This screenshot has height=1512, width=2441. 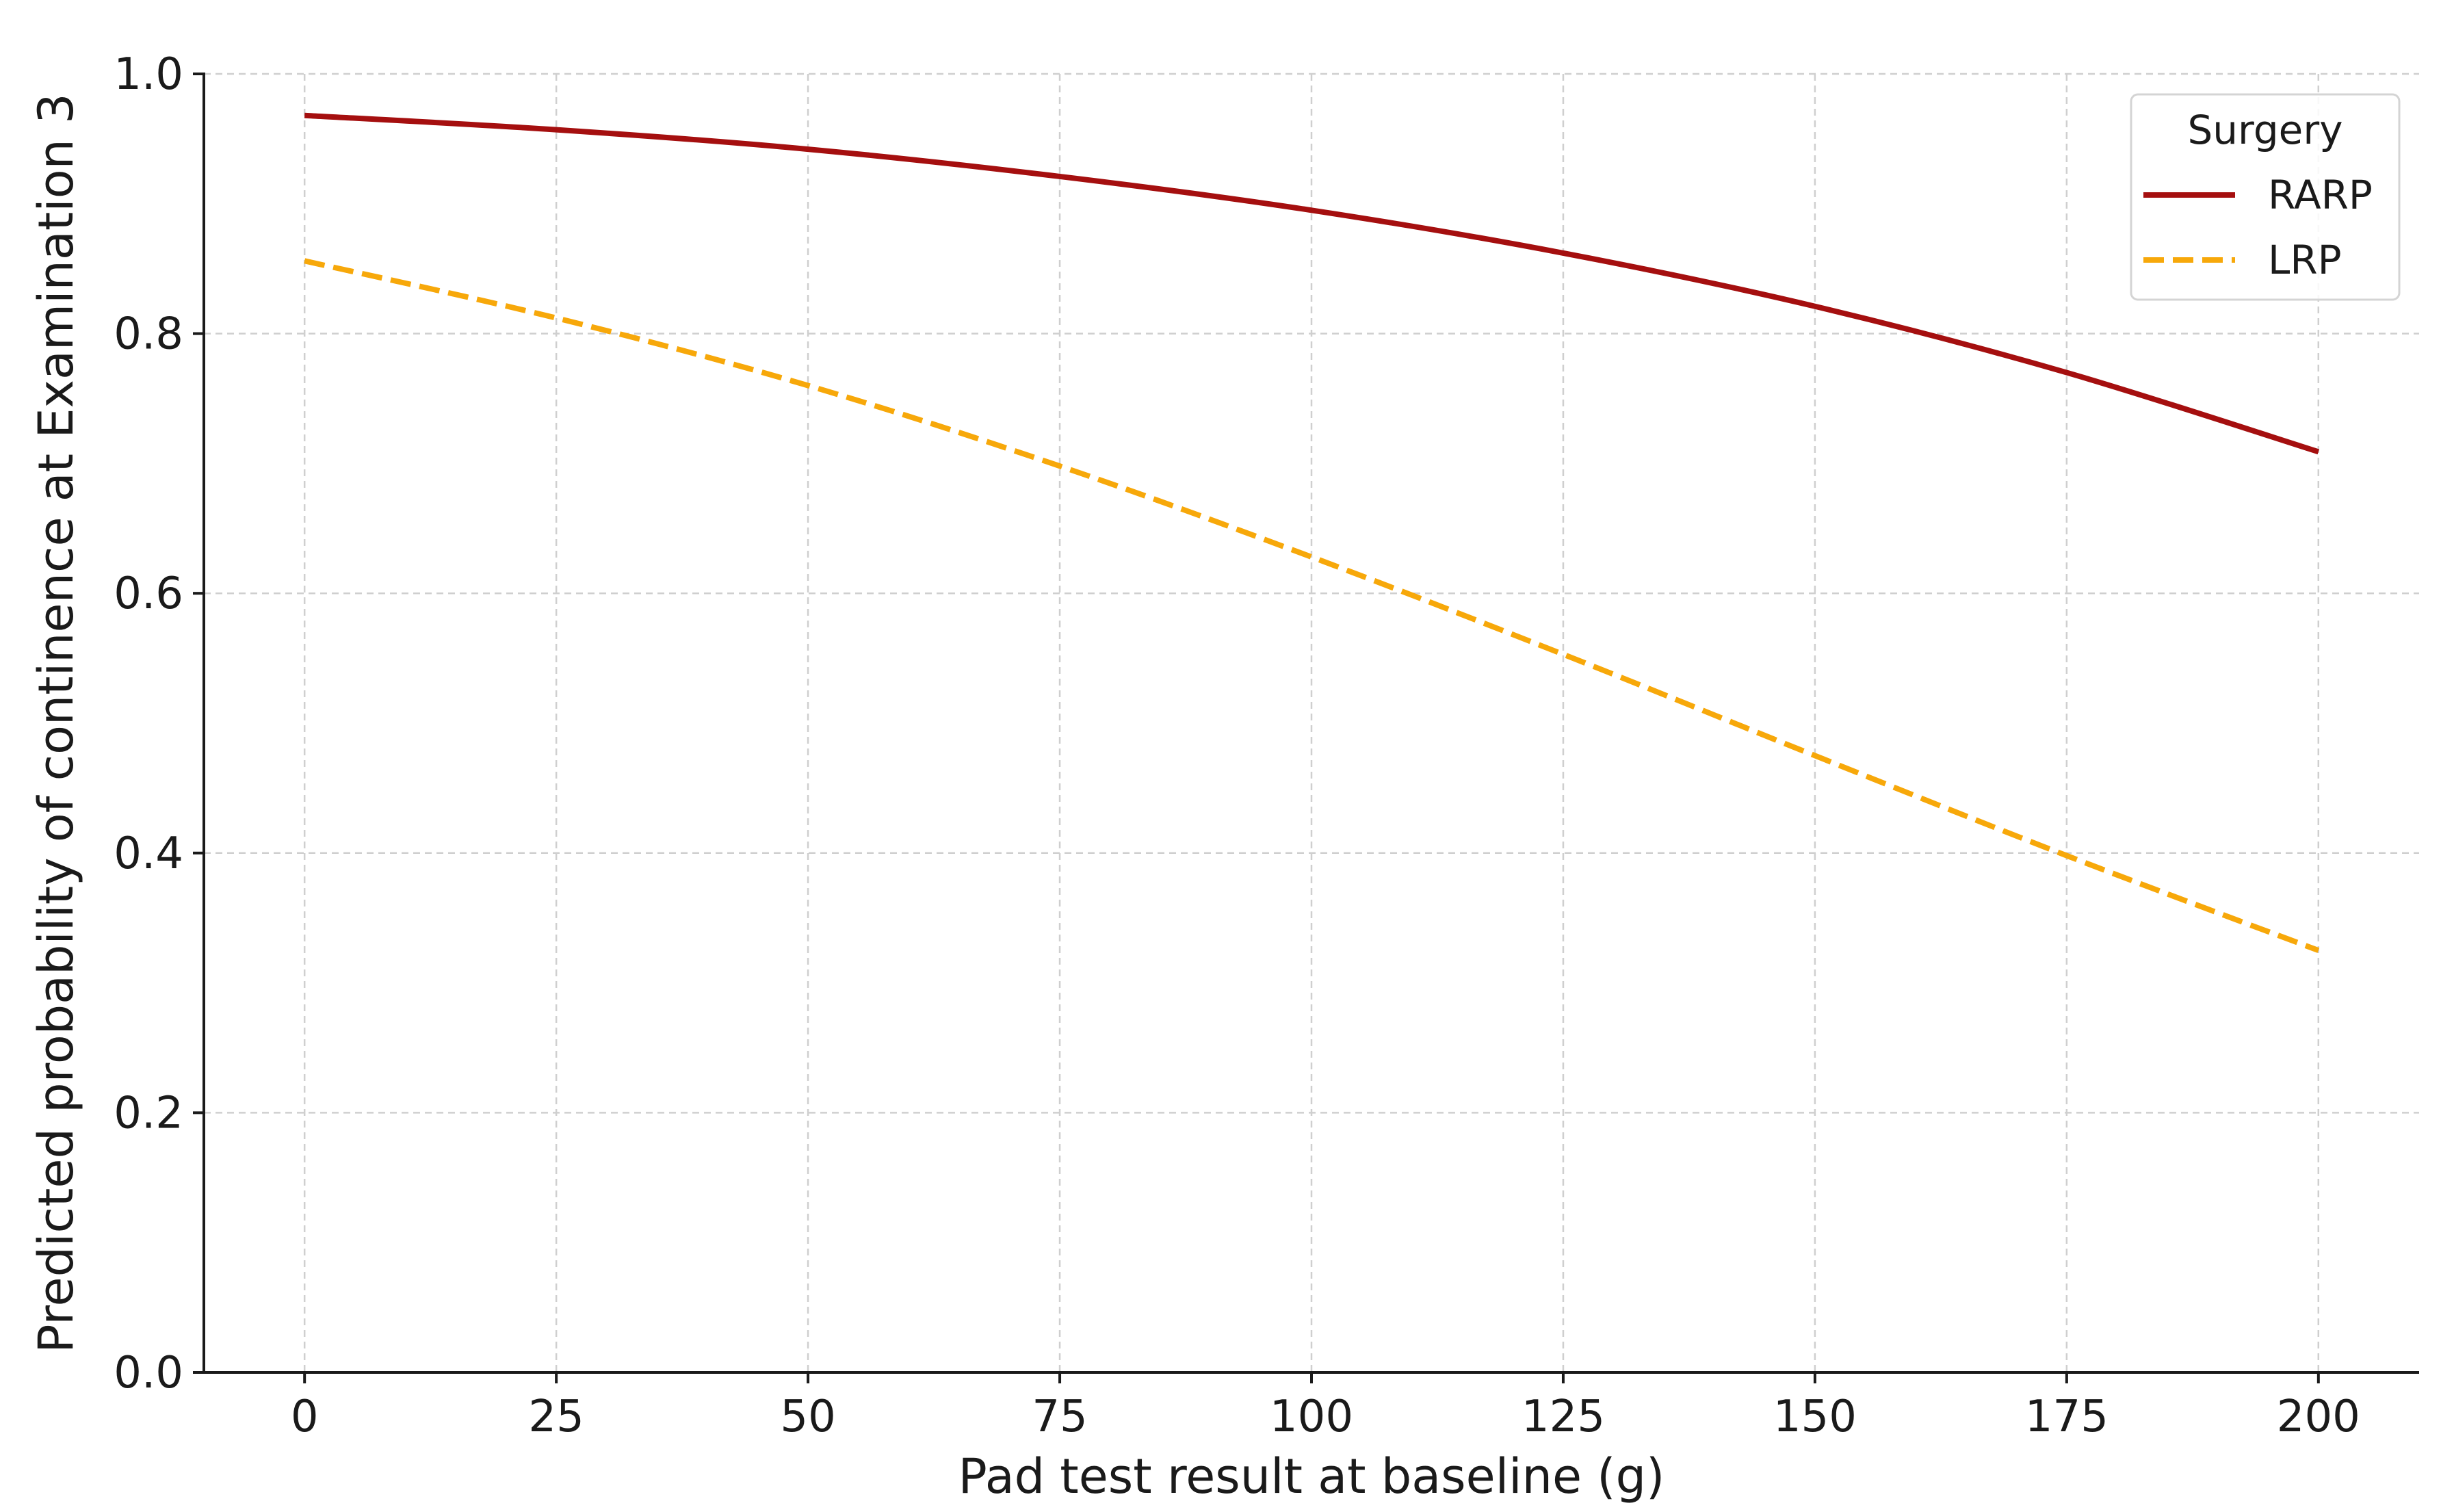 What do you see at coordinates (2305, 260) in the screenshot?
I see `legend-label-lrp: LRP` at bounding box center [2305, 260].